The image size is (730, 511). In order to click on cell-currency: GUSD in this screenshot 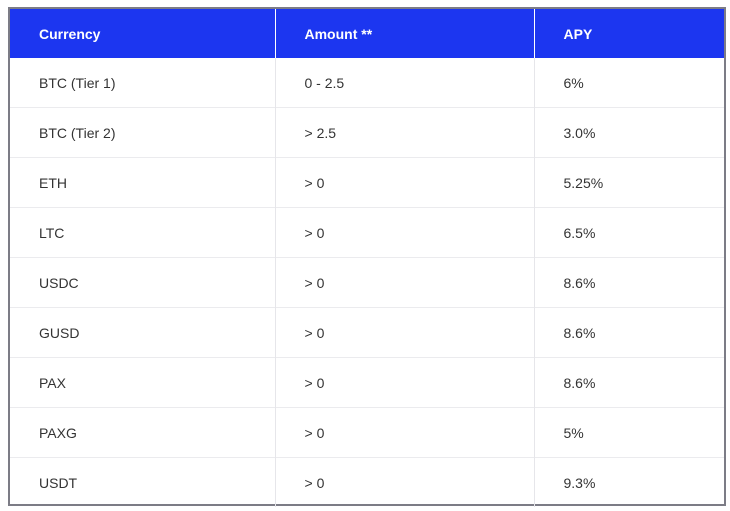, I will do `click(143, 332)`.